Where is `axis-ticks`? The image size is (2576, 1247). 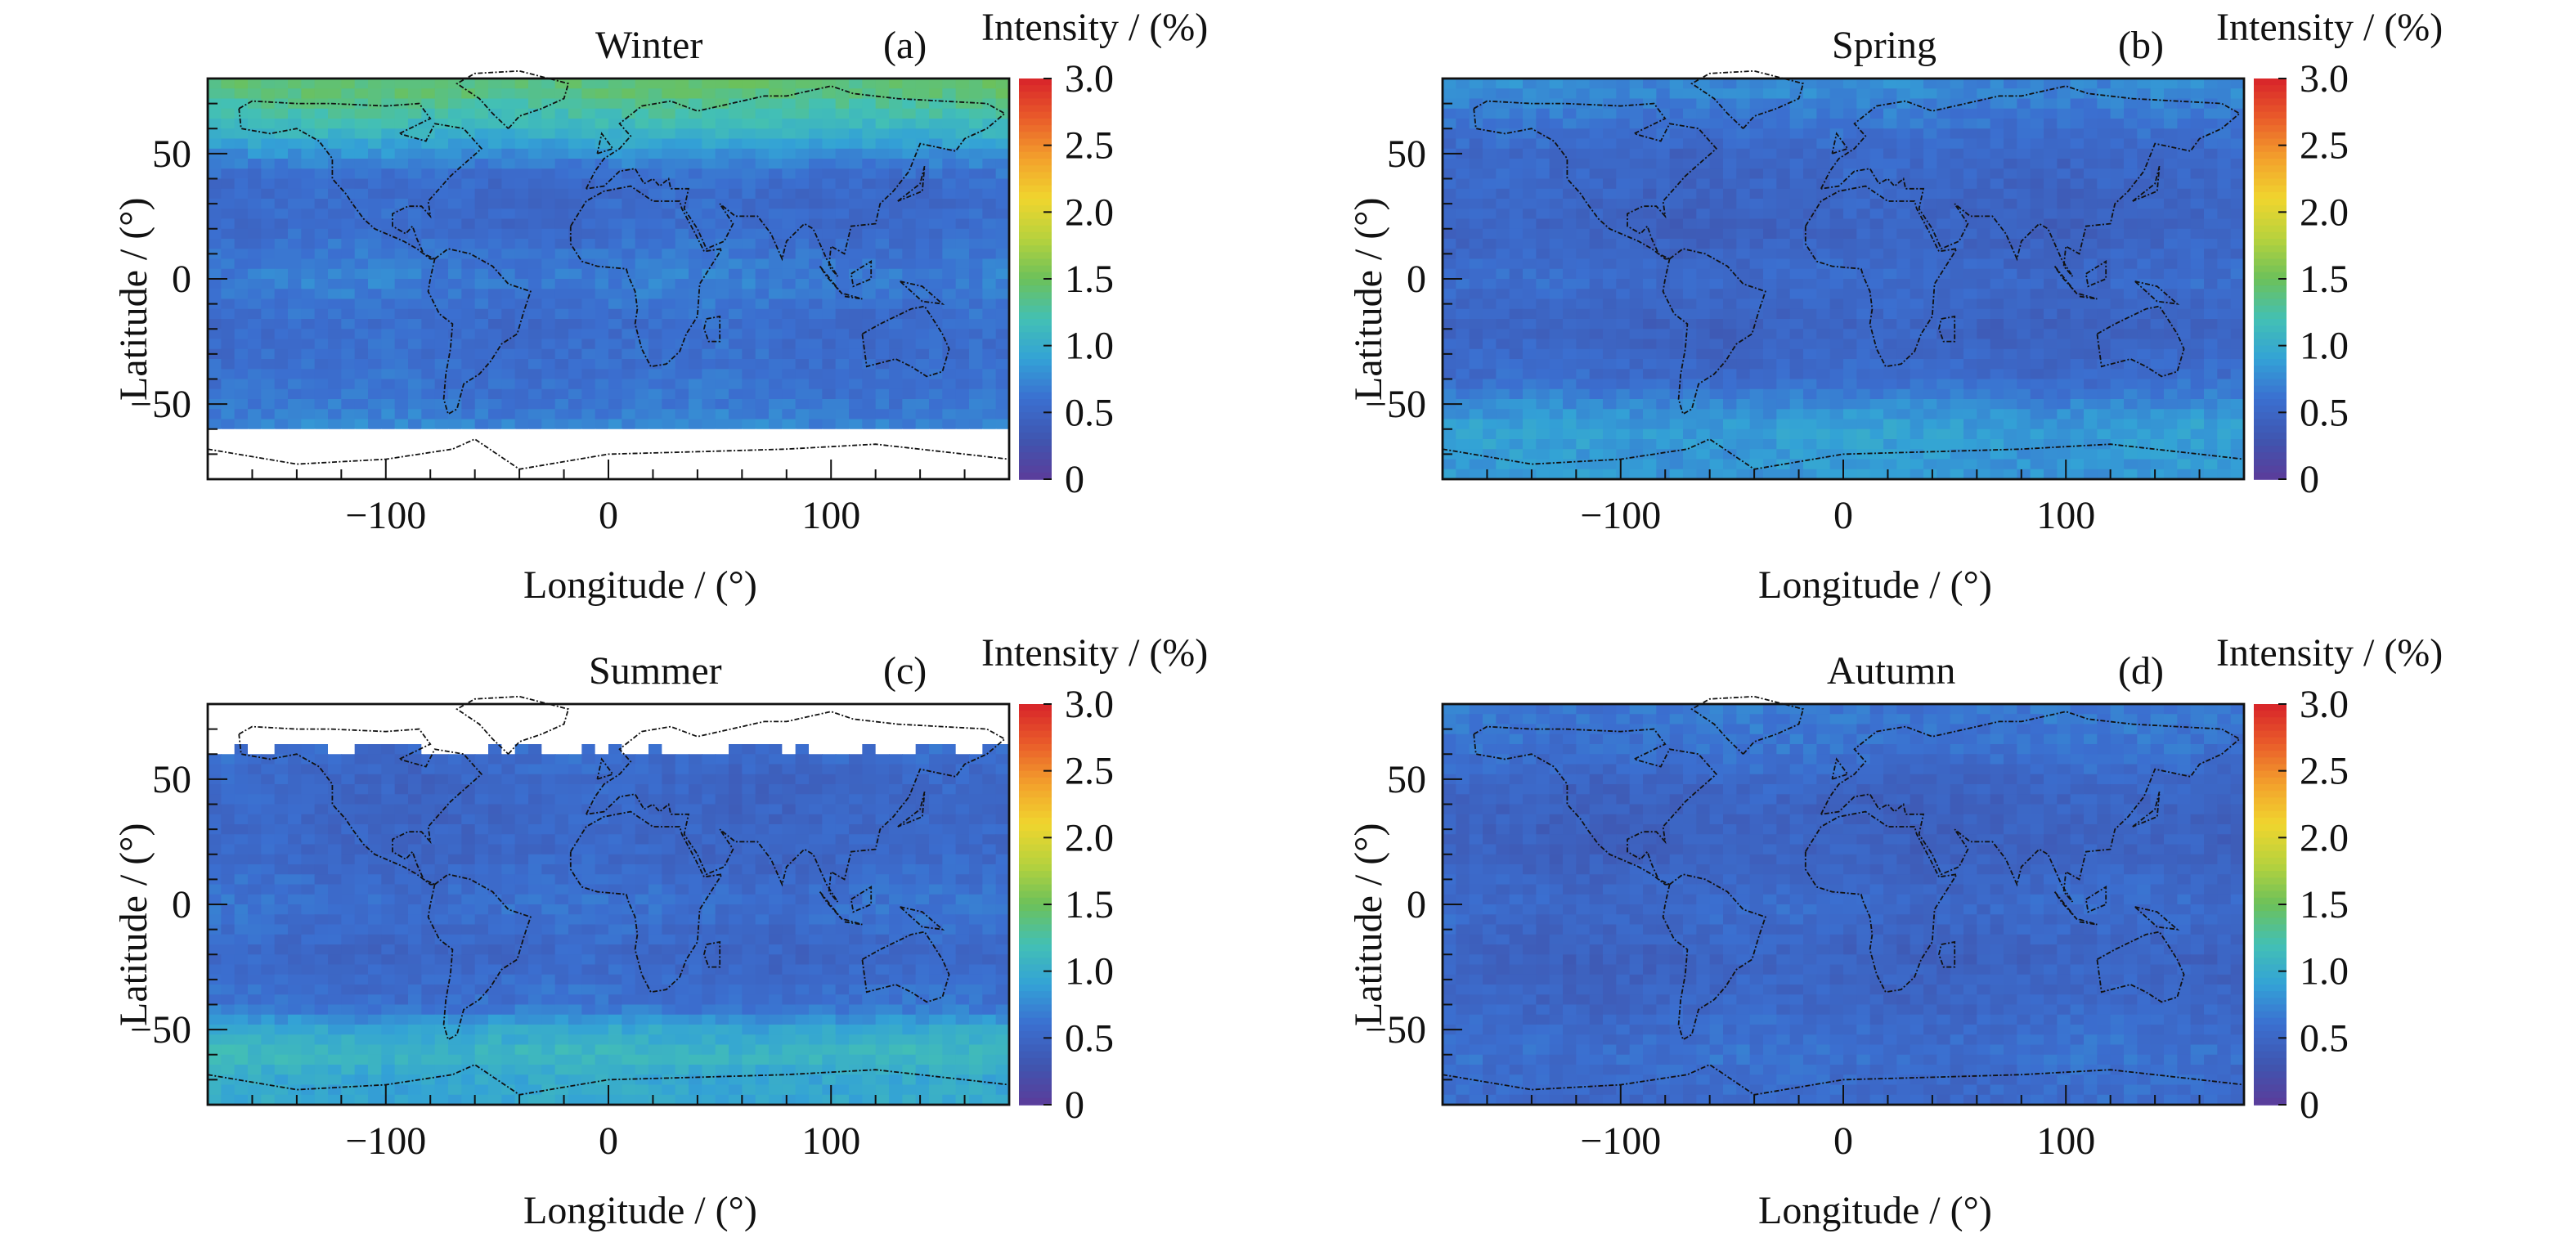
axis-ticks is located at coordinates (1844, 279).